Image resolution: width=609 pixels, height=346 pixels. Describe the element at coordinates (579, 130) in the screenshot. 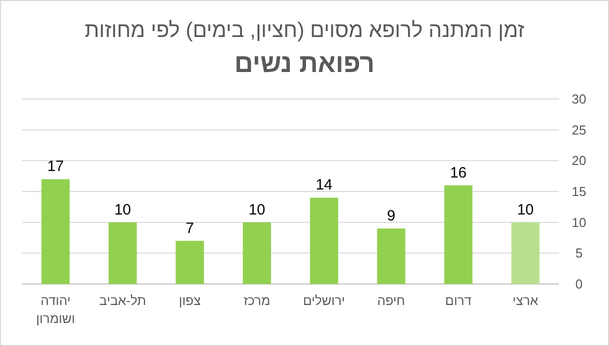

I see `y-tick-label: 25` at that location.